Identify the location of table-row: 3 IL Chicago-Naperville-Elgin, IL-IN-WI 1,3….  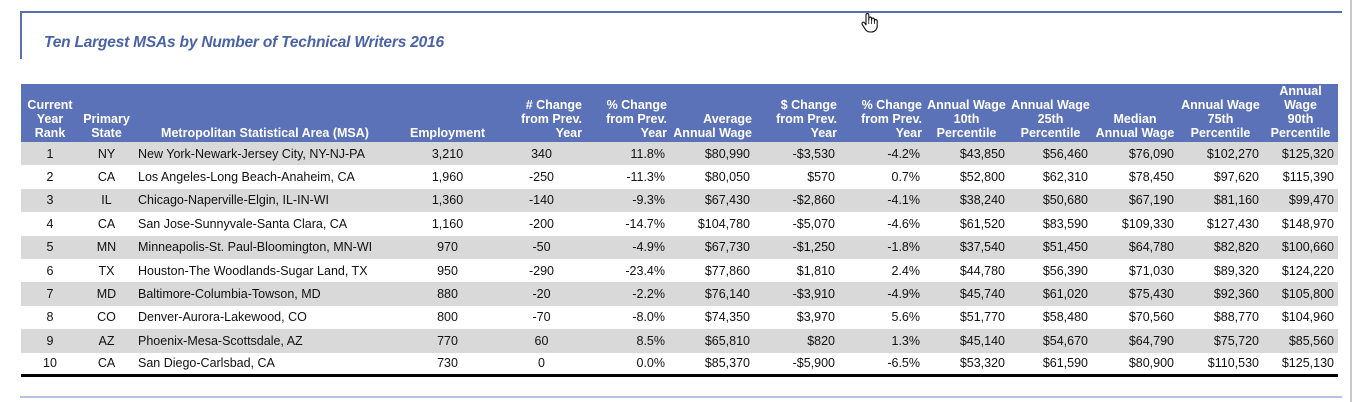
(679, 200).